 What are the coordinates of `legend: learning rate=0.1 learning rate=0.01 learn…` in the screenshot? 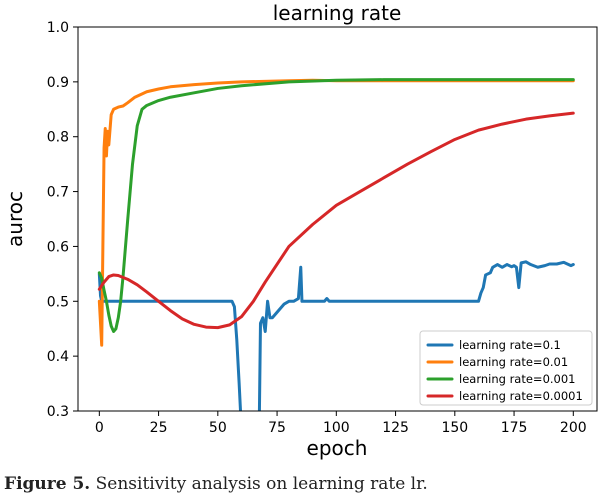 It's located at (506, 368).